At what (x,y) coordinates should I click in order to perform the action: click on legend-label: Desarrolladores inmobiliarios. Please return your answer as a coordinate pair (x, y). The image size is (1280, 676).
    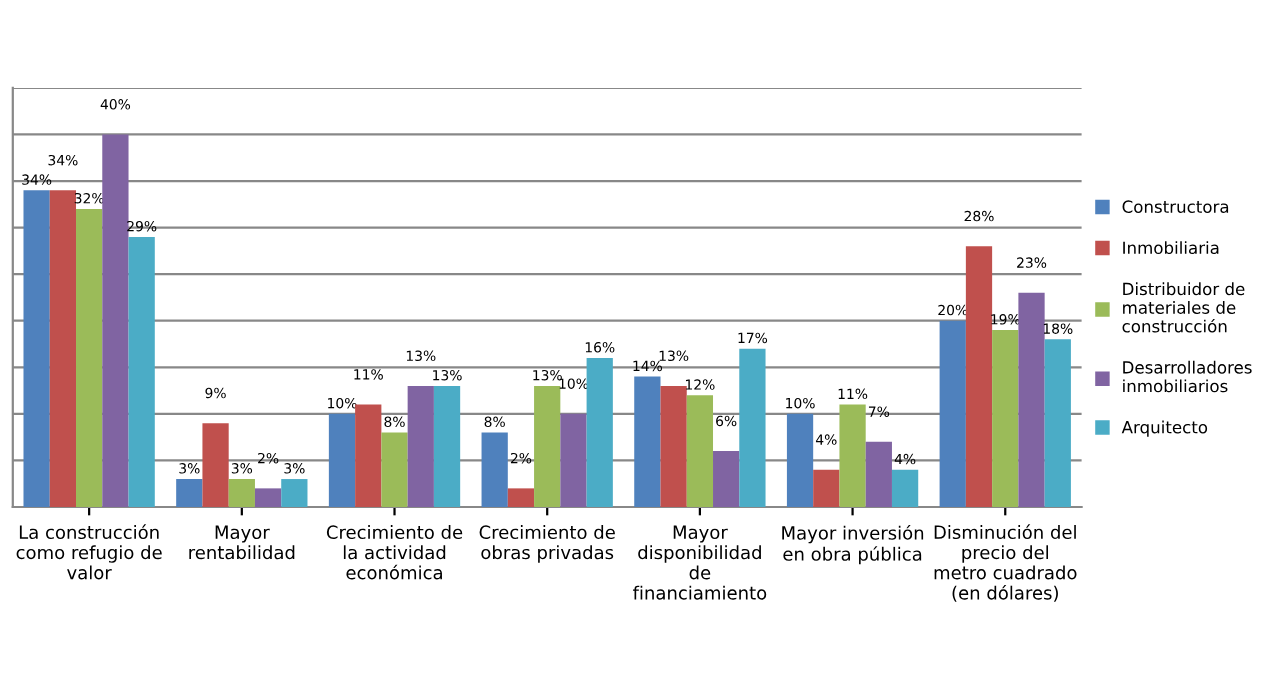
    Looking at the image, I should click on (1187, 376).